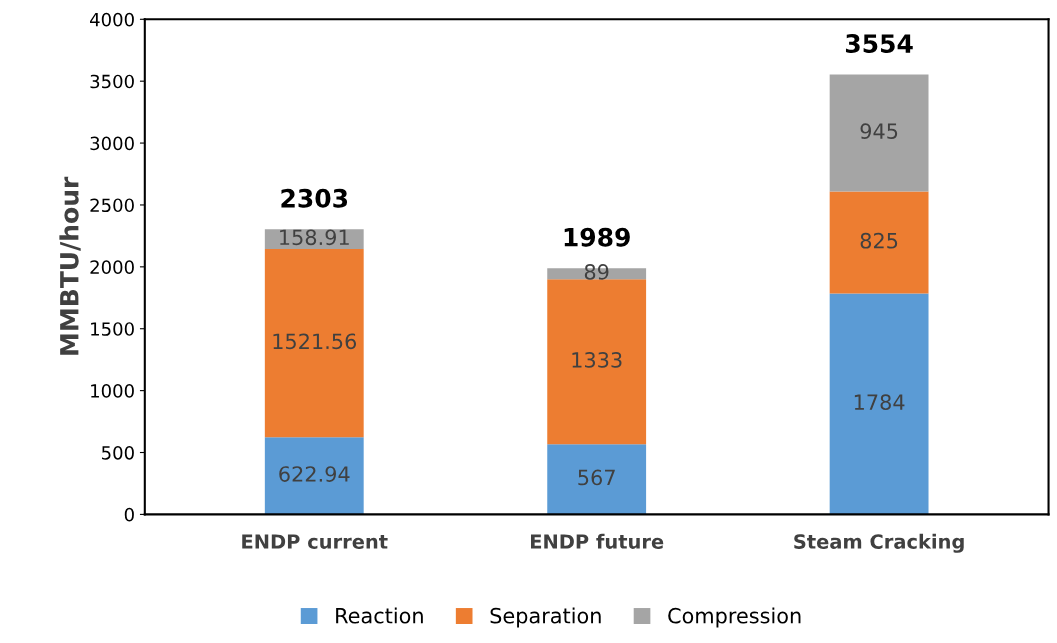  I want to click on data-label: 158.91, so click(314, 237).